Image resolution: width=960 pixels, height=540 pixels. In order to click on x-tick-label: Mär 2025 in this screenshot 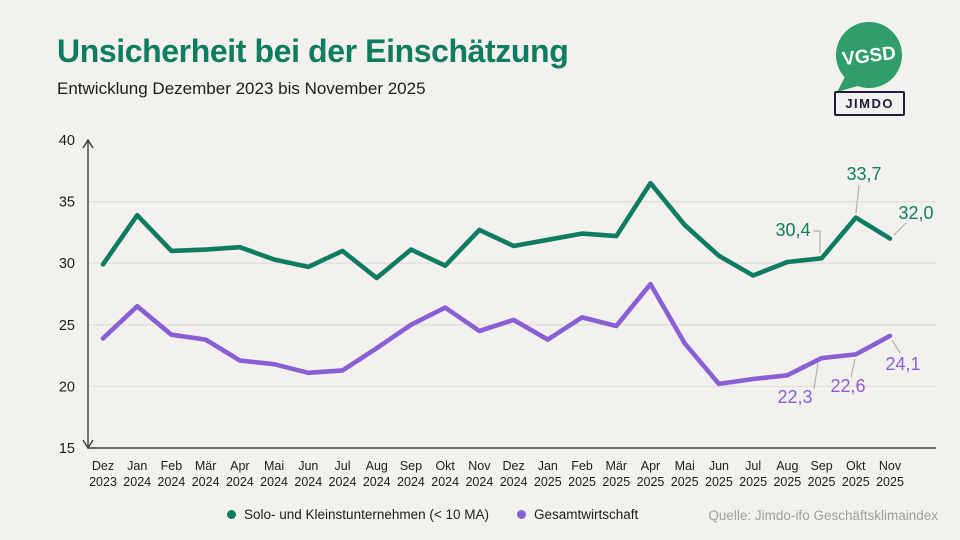, I will do `click(616, 474)`.